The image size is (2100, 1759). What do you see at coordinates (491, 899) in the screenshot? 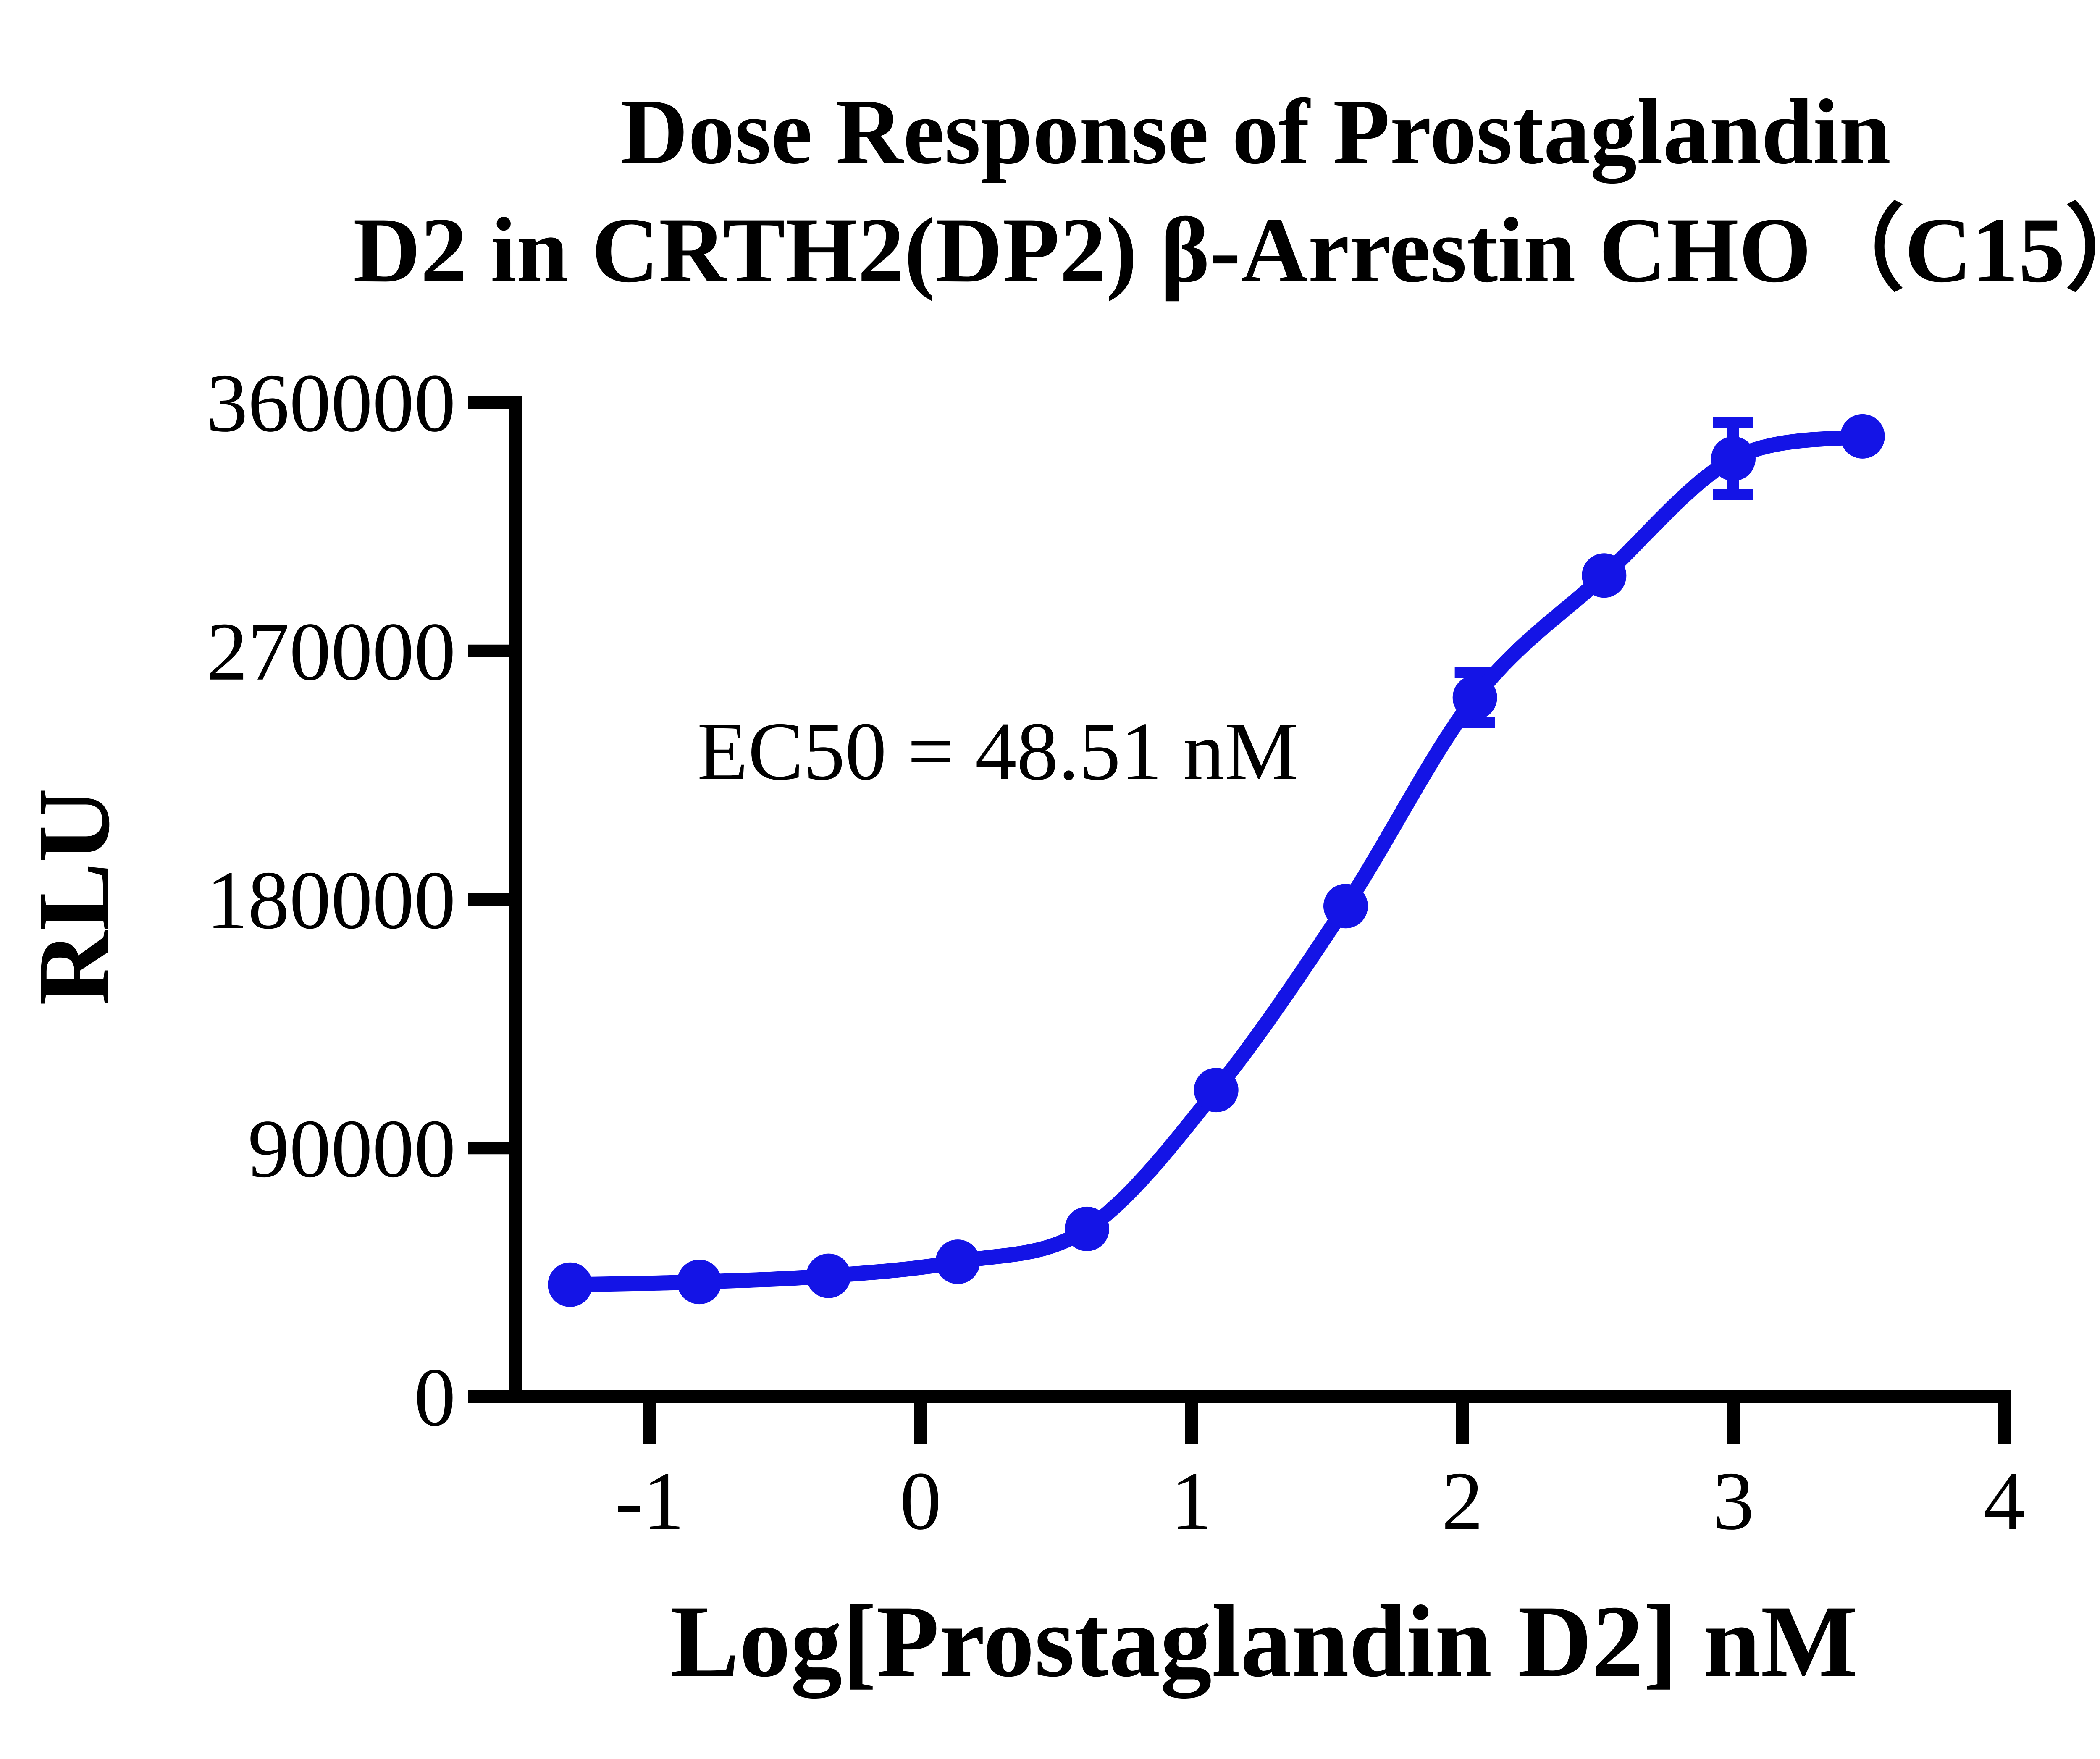
I see `y-axis-ticks` at bounding box center [491, 899].